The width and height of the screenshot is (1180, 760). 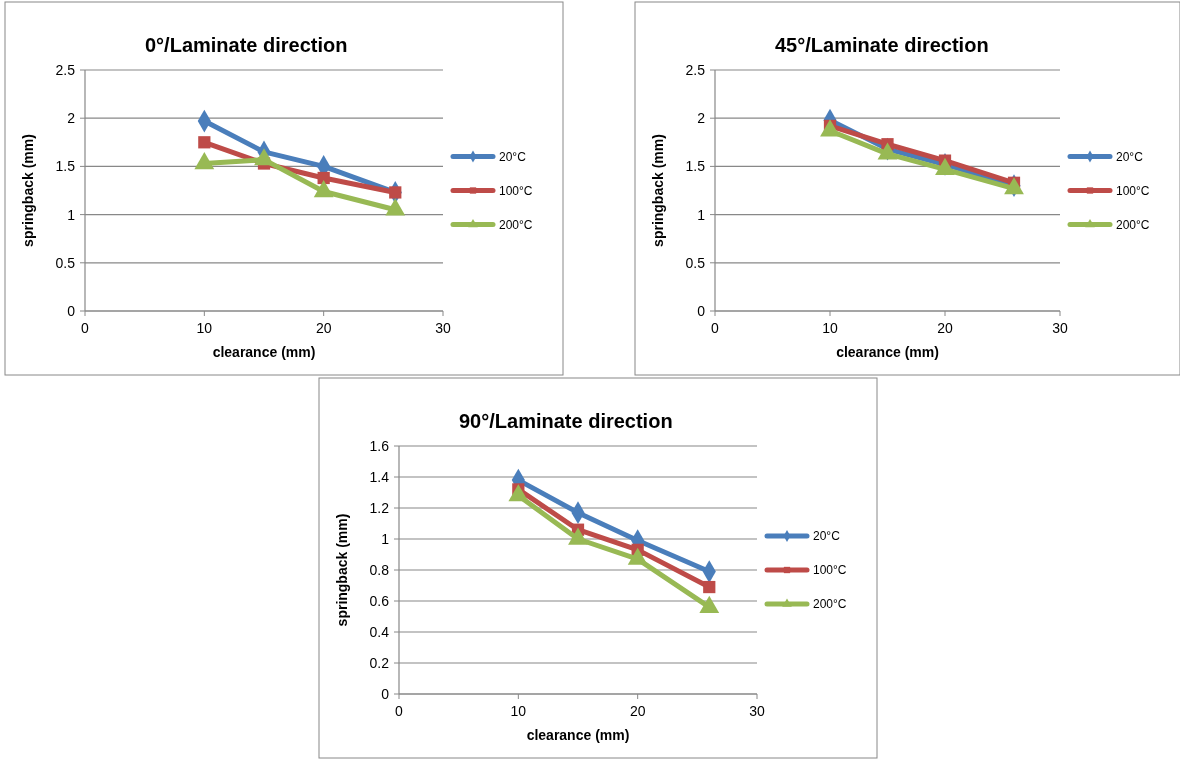 I want to click on chart-title: 45°/Laminate direction, so click(x=882, y=45).